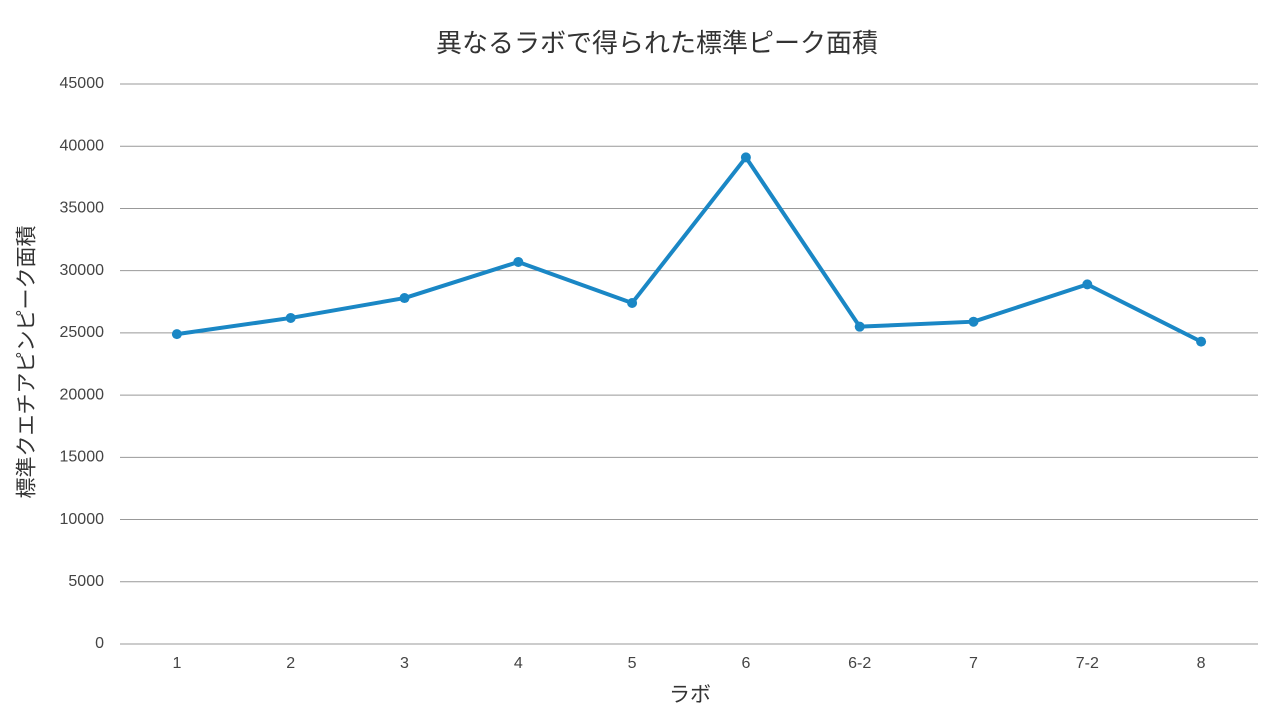  I want to click on y-tick-label: 0, so click(99, 643).